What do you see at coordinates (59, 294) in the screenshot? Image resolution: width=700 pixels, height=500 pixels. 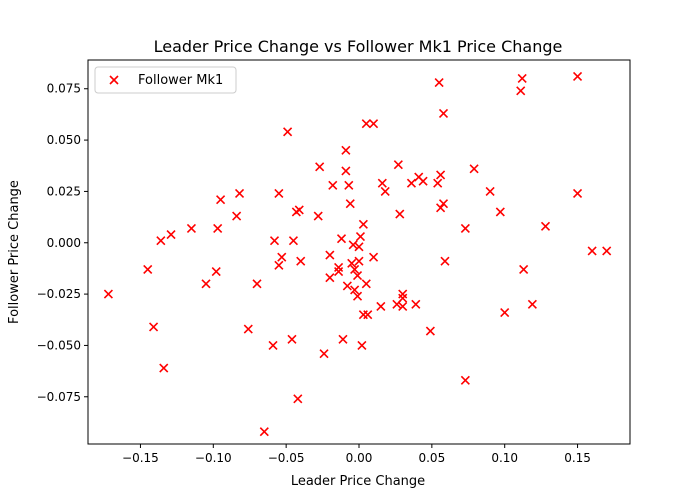 I see `y-tick-label: −0.025` at bounding box center [59, 294].